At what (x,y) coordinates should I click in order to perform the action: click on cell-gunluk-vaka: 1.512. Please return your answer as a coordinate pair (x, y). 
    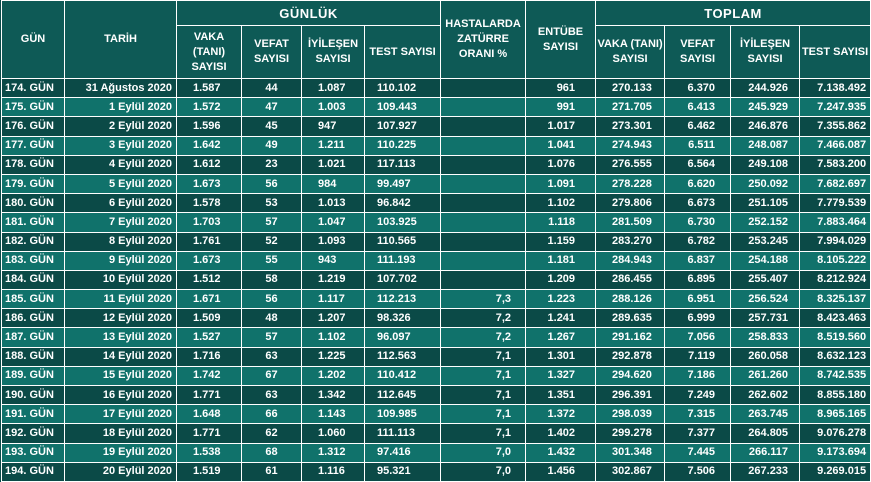
    Looking at the image, I should click on (209, 280).